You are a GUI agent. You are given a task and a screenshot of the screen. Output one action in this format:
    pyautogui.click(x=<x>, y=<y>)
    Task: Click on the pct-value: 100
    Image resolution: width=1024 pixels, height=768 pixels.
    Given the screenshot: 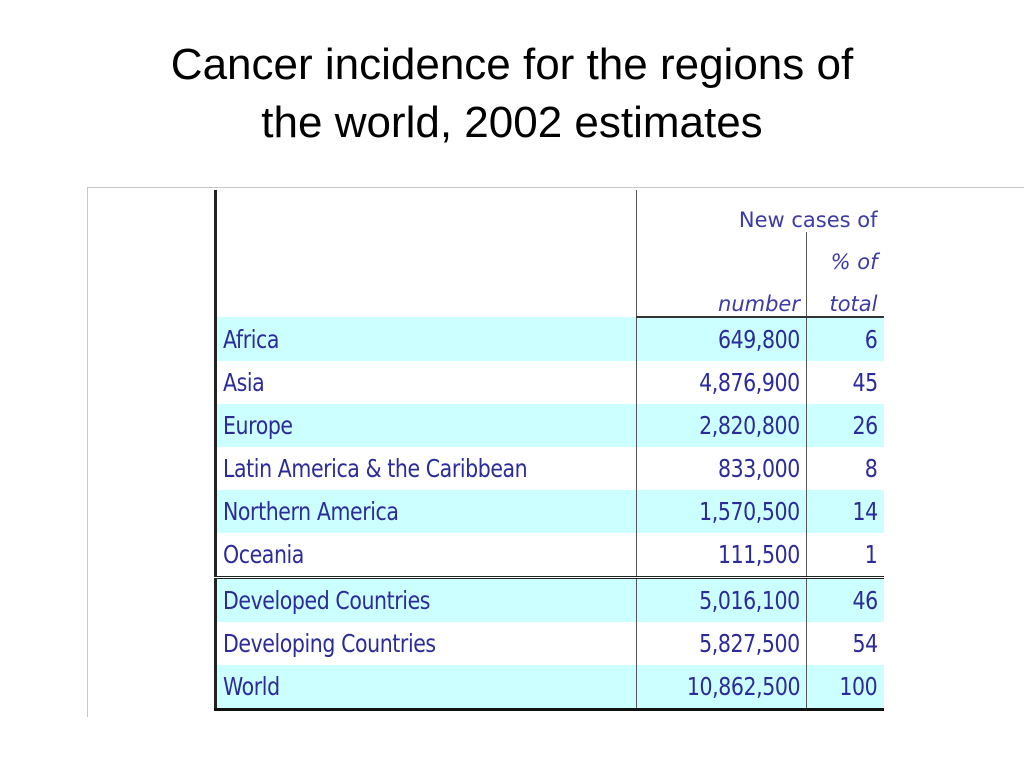 What is the action you would take?
    pyautogui.click(x=858, y=686)
    